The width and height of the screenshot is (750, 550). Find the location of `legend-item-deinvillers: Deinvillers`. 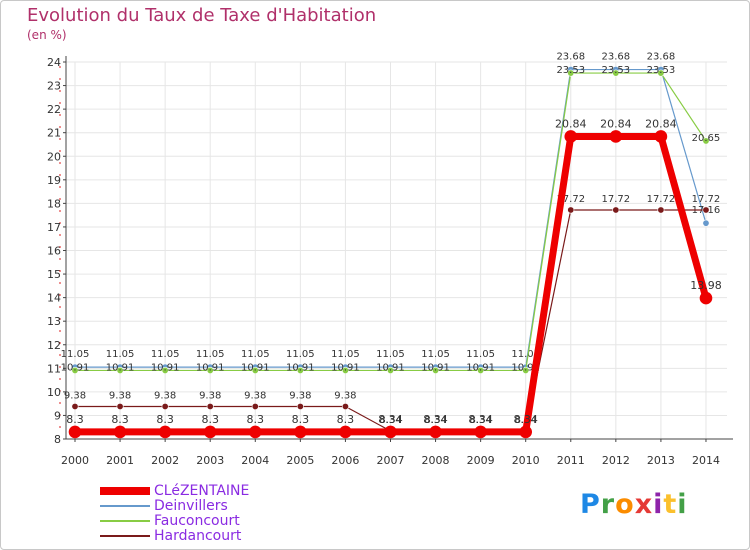

legend-item-deinvillers: Deinvillers is located at coordinates (230, 506).